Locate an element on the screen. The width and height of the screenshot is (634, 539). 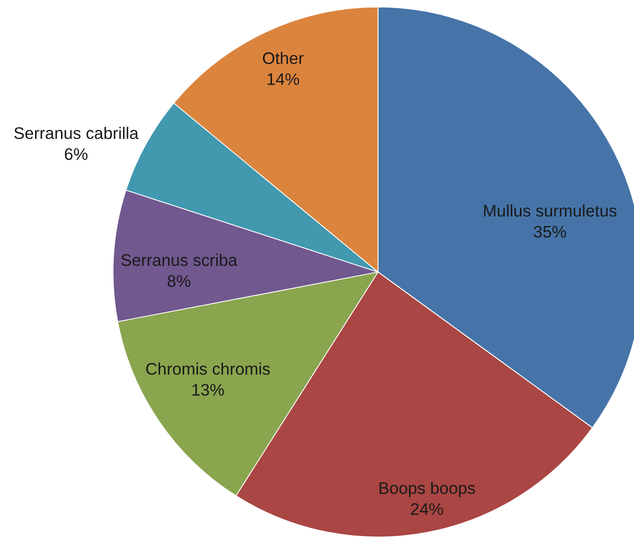
data-label: 8% is located at coordinates (179, 281).